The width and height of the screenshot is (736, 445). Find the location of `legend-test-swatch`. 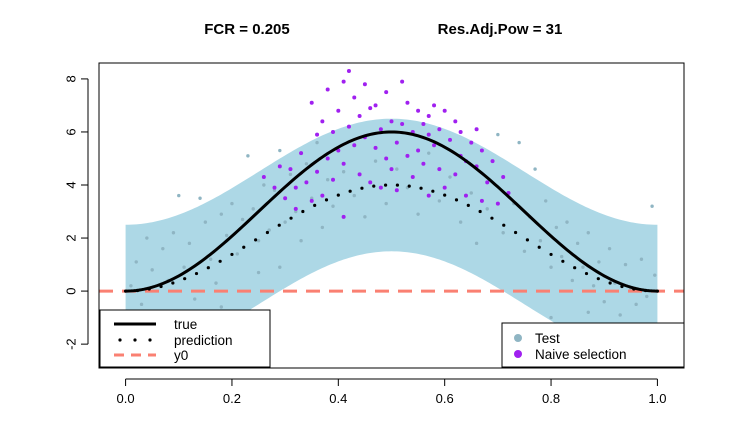

legend-test-swatch is located at coordinates (518, 338).